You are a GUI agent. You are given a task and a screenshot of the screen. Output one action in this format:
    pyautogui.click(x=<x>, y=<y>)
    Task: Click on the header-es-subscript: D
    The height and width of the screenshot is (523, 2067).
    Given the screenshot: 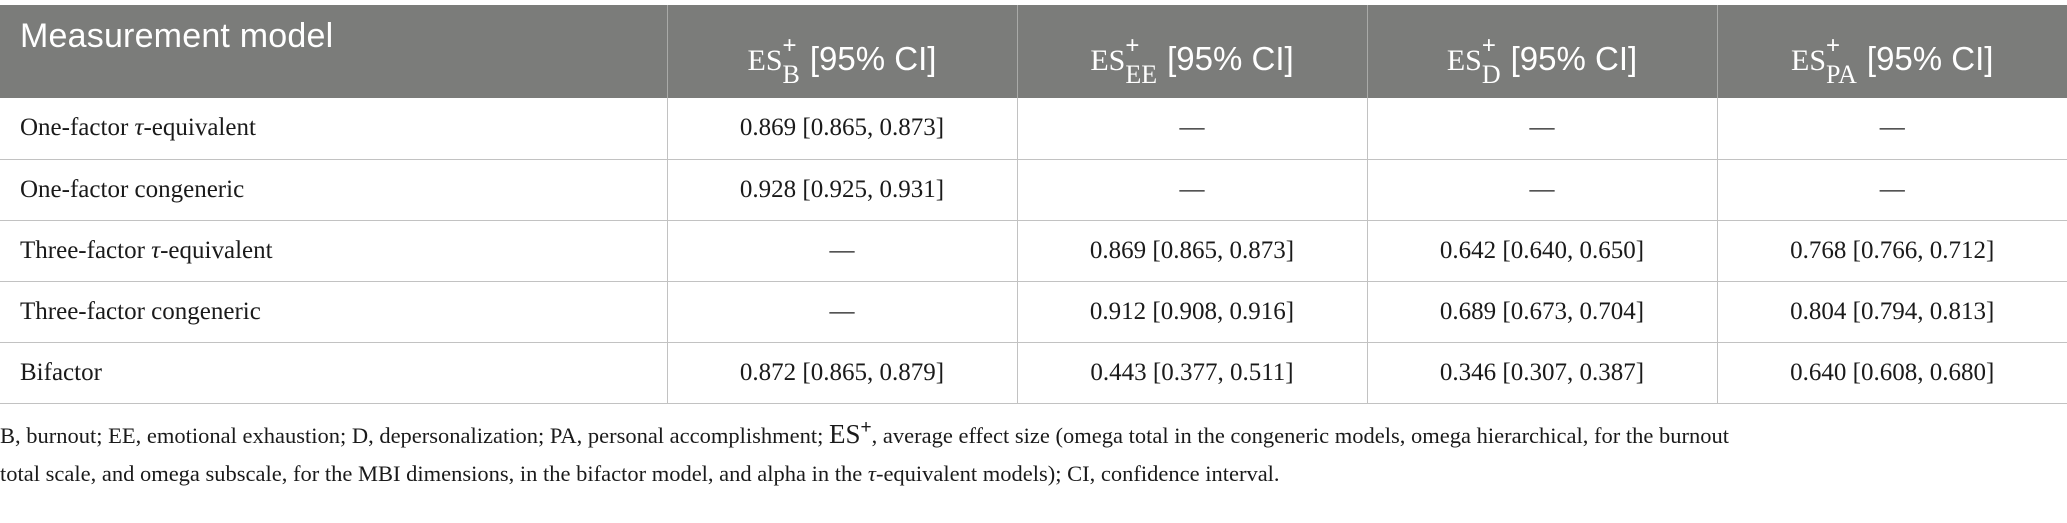 What is the action you would take?
    pyautogui.click(x=1491, y=74)
    